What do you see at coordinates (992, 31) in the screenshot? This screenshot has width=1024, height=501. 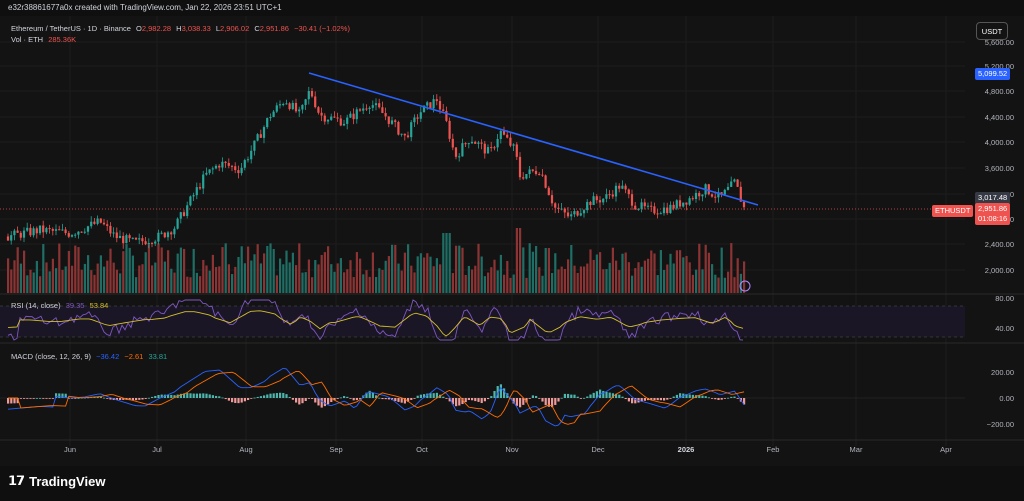 I see `currency-button: USDT` at bounding box center [992, 31].